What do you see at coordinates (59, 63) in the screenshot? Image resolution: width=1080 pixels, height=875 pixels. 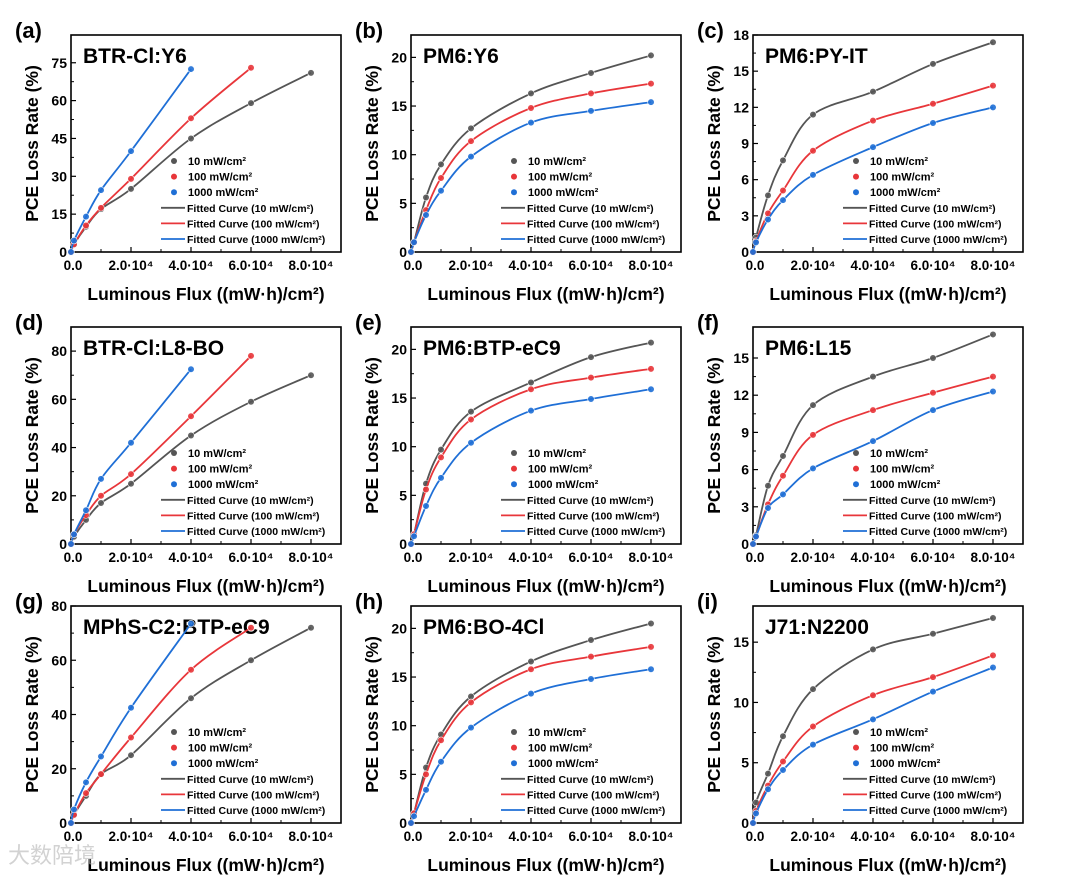 I see `y-tick-label: 75` at bounding box center [59, 63].